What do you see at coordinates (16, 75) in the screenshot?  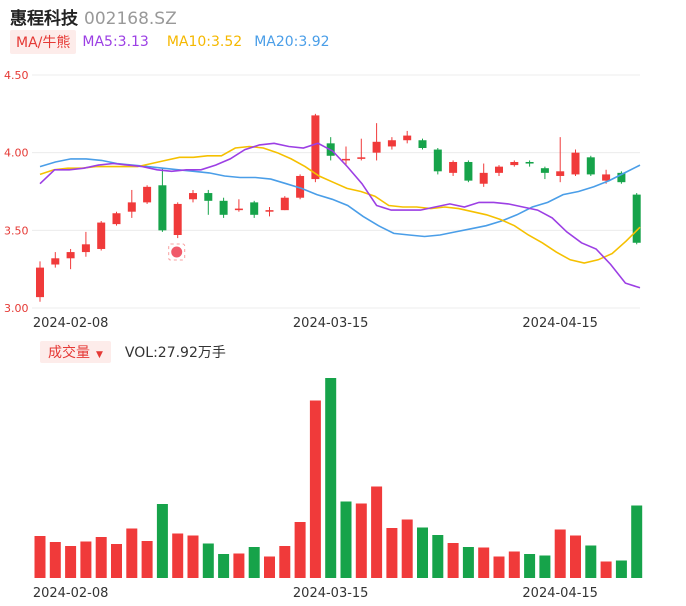 I see `y-tick-label: 4.50` at bounding box center [16, 75].